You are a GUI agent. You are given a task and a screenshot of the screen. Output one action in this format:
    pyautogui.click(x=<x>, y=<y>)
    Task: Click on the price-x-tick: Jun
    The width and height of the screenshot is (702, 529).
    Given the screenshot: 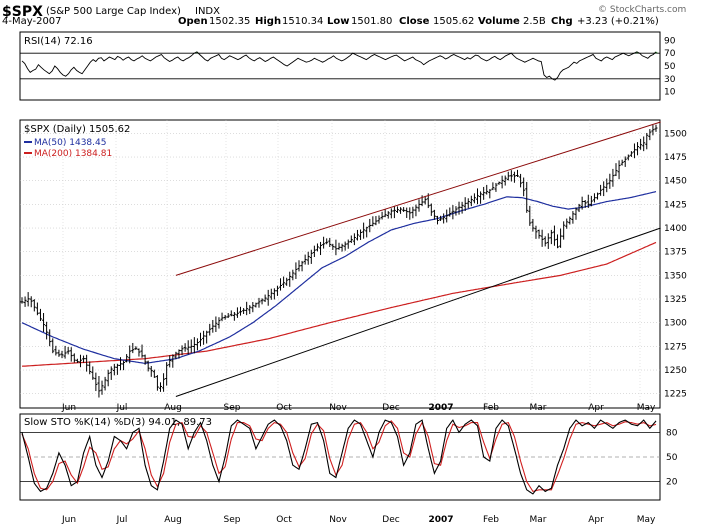 What is the action you would take?
    pyautogui.click(x=68, y=408)
    